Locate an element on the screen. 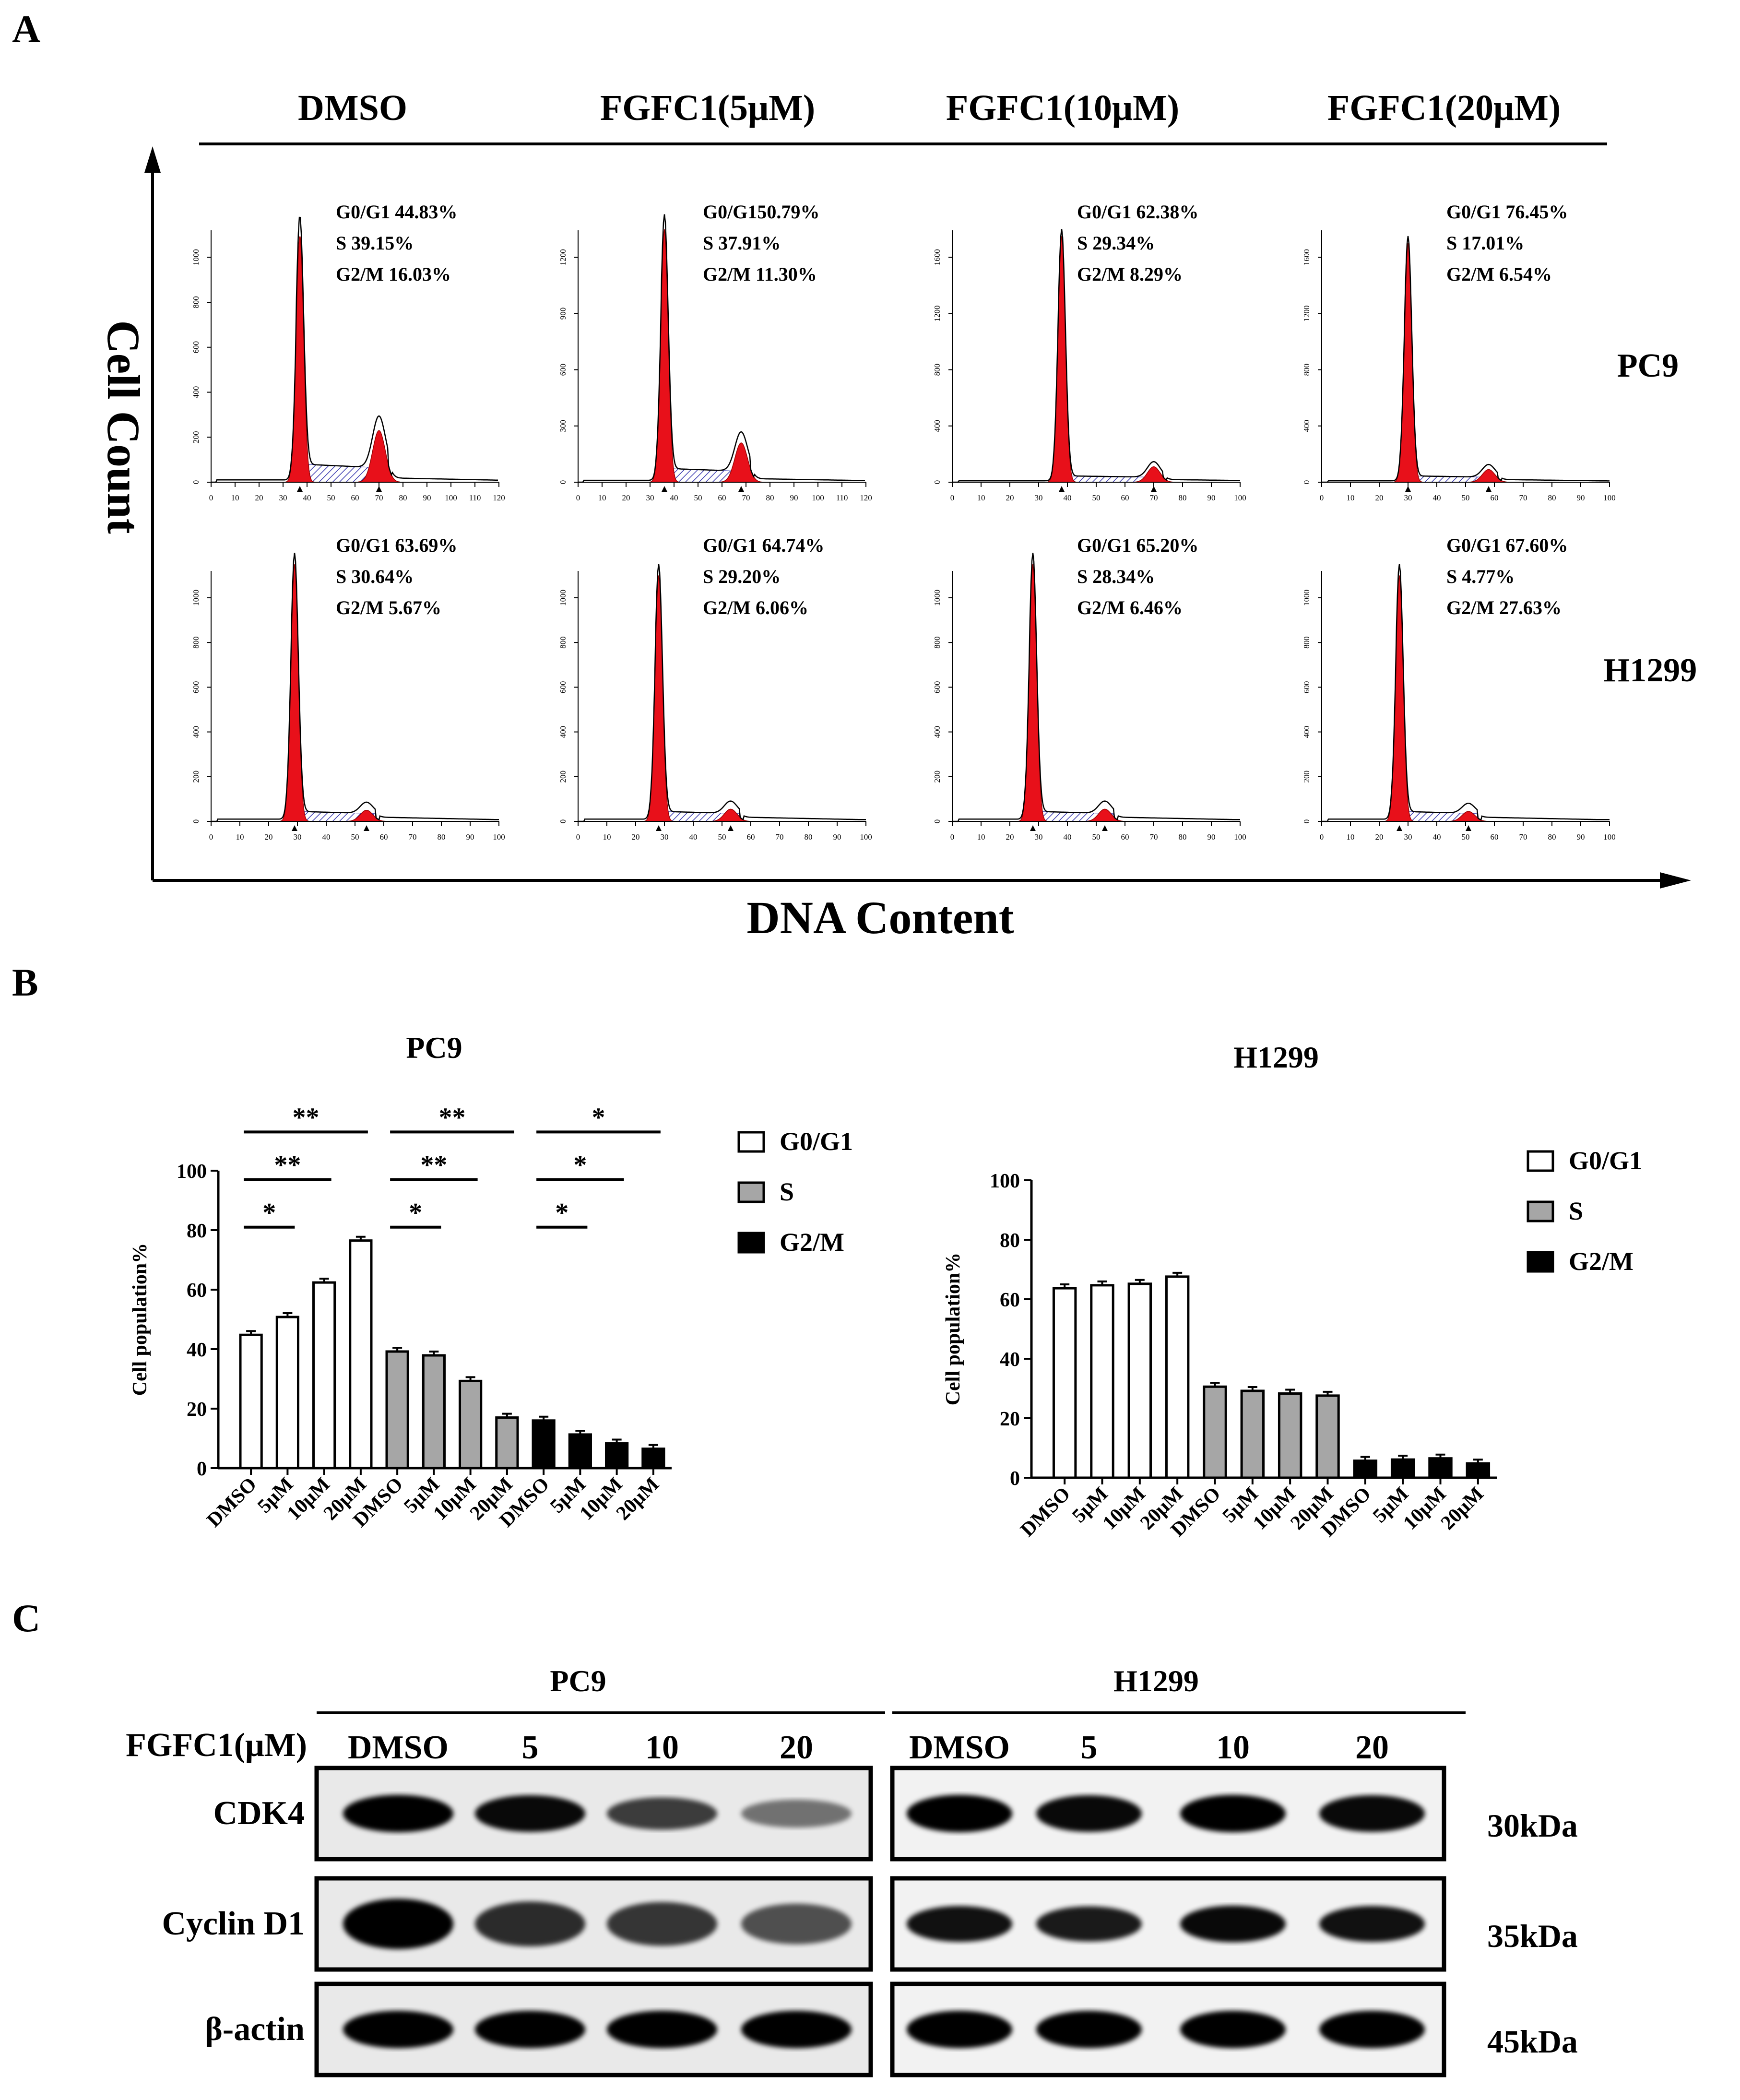 Image resolution: width=1740 pixels, height=2100 pixels. x-tick-label: 0 is located at coordinates (1322, 837).